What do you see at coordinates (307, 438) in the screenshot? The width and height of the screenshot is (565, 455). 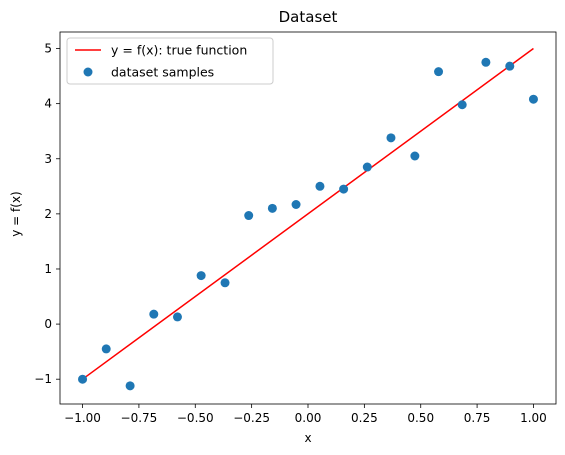 I see `x-axis-label: x` at bounding box center [307, 438].